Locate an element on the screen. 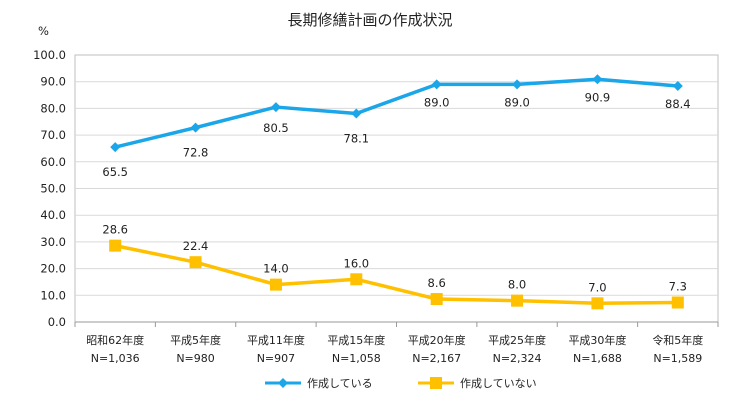  data-label: 65.5 is located at coordinates (115, 172).